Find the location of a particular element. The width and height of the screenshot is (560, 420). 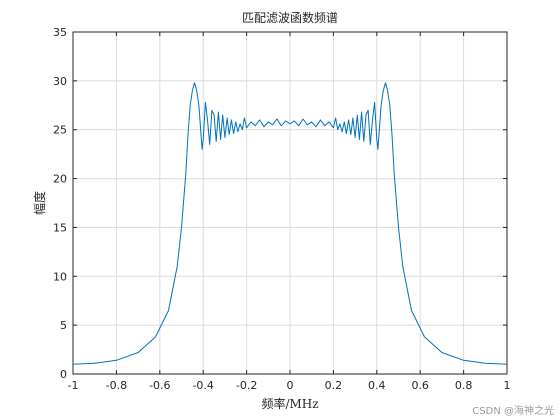

y-tick-label: 0 is located at coordinates (63, 374).